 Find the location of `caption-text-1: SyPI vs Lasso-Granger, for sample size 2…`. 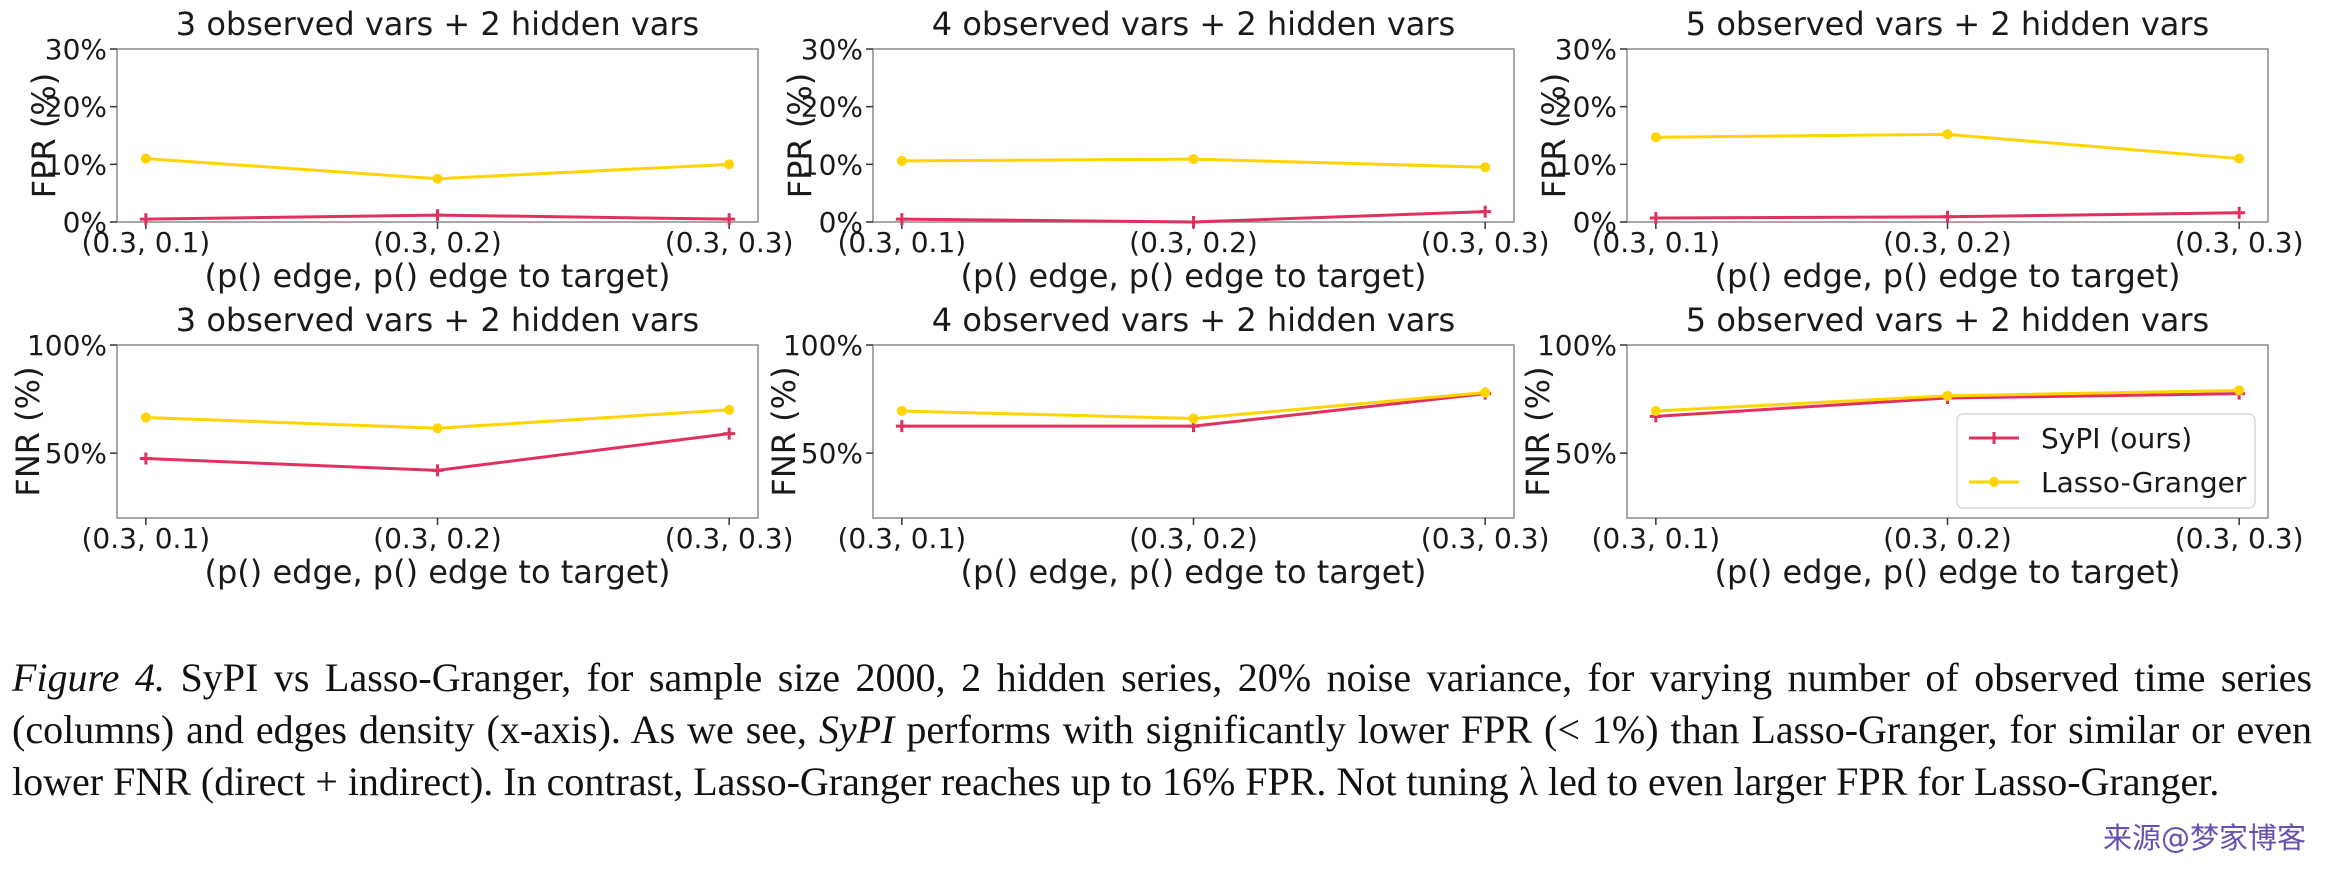

caption-text-1: SyPI vs Lasso-Granger, for sample size 2… is located at coordinates (1162, 703).